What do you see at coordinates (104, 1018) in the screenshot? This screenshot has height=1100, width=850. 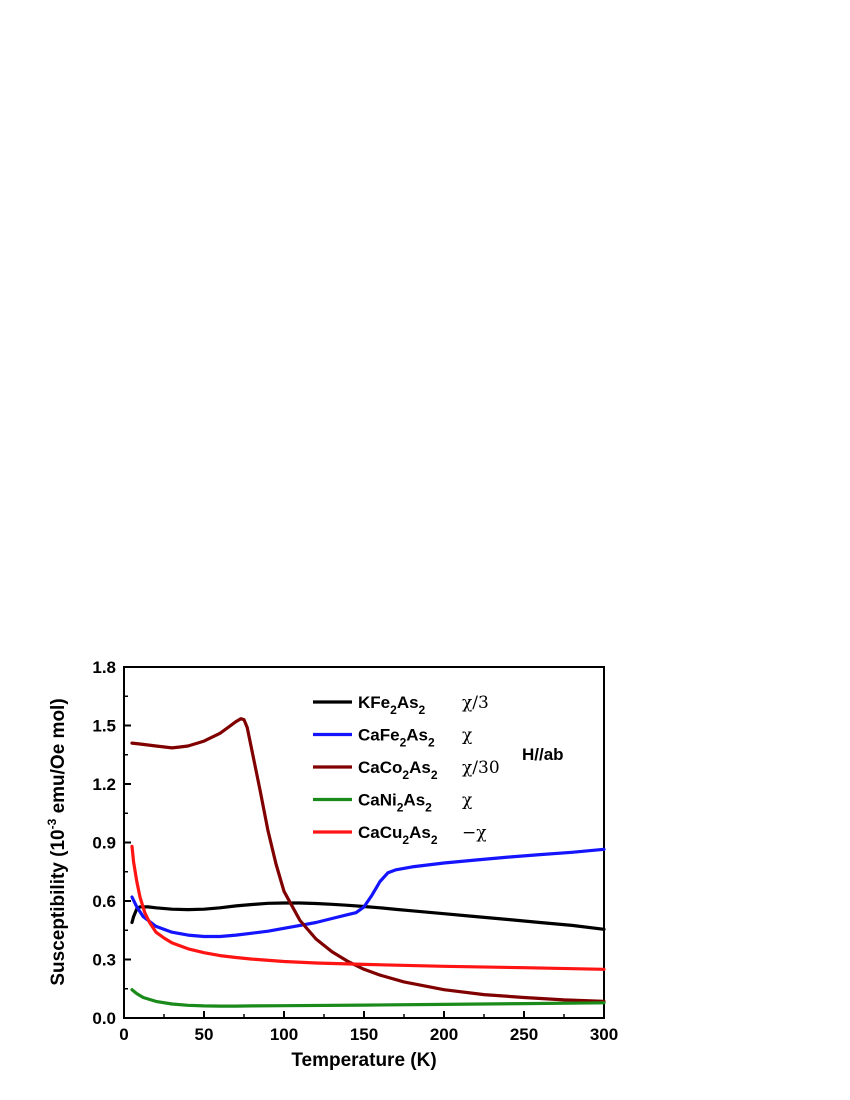 I see `y-tick-label: 0.0` at bounding box center [104, 1018].